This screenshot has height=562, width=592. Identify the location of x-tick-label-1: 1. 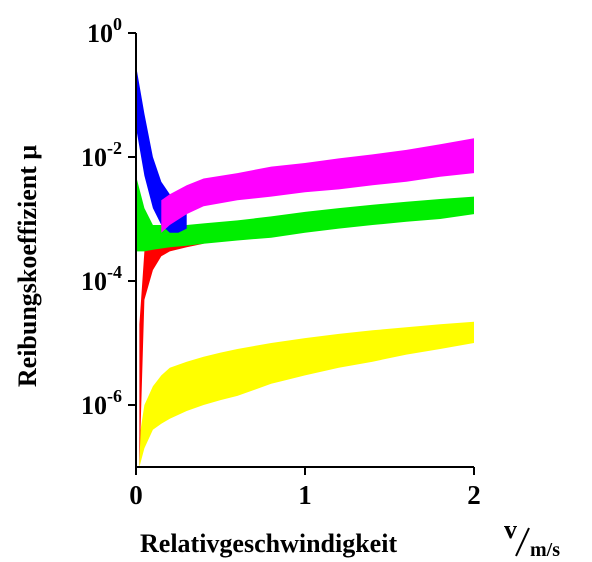
(305, 495).